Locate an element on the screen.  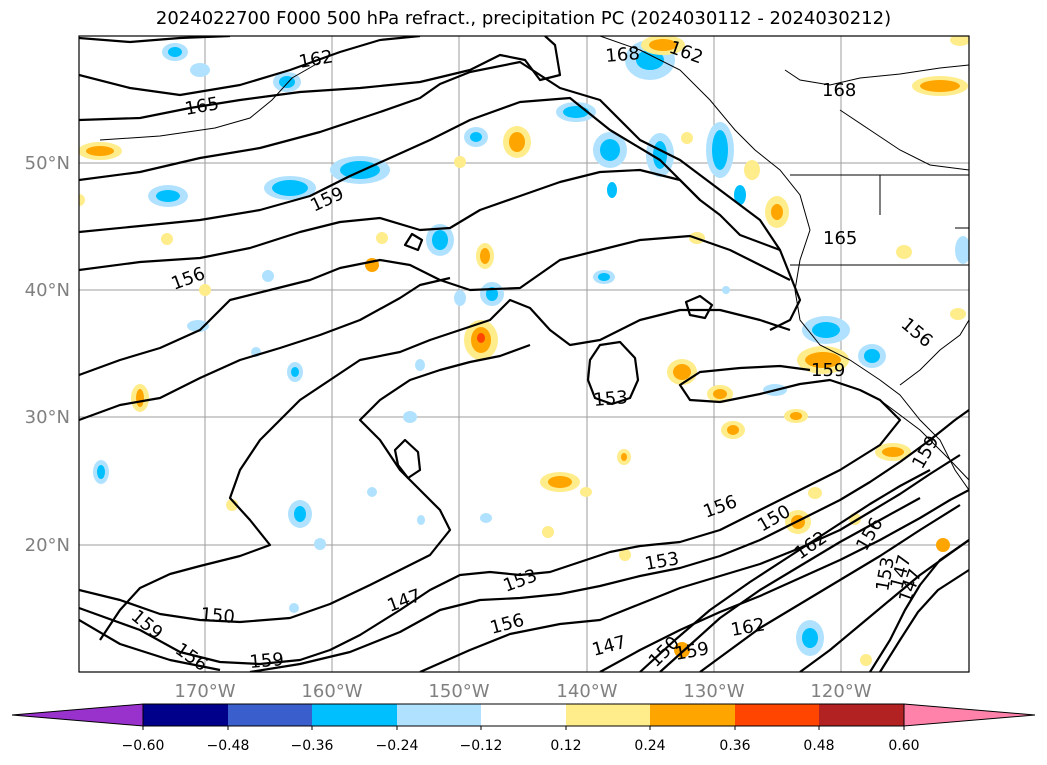
contour-label: 150 is located at coordinates (218, 616).